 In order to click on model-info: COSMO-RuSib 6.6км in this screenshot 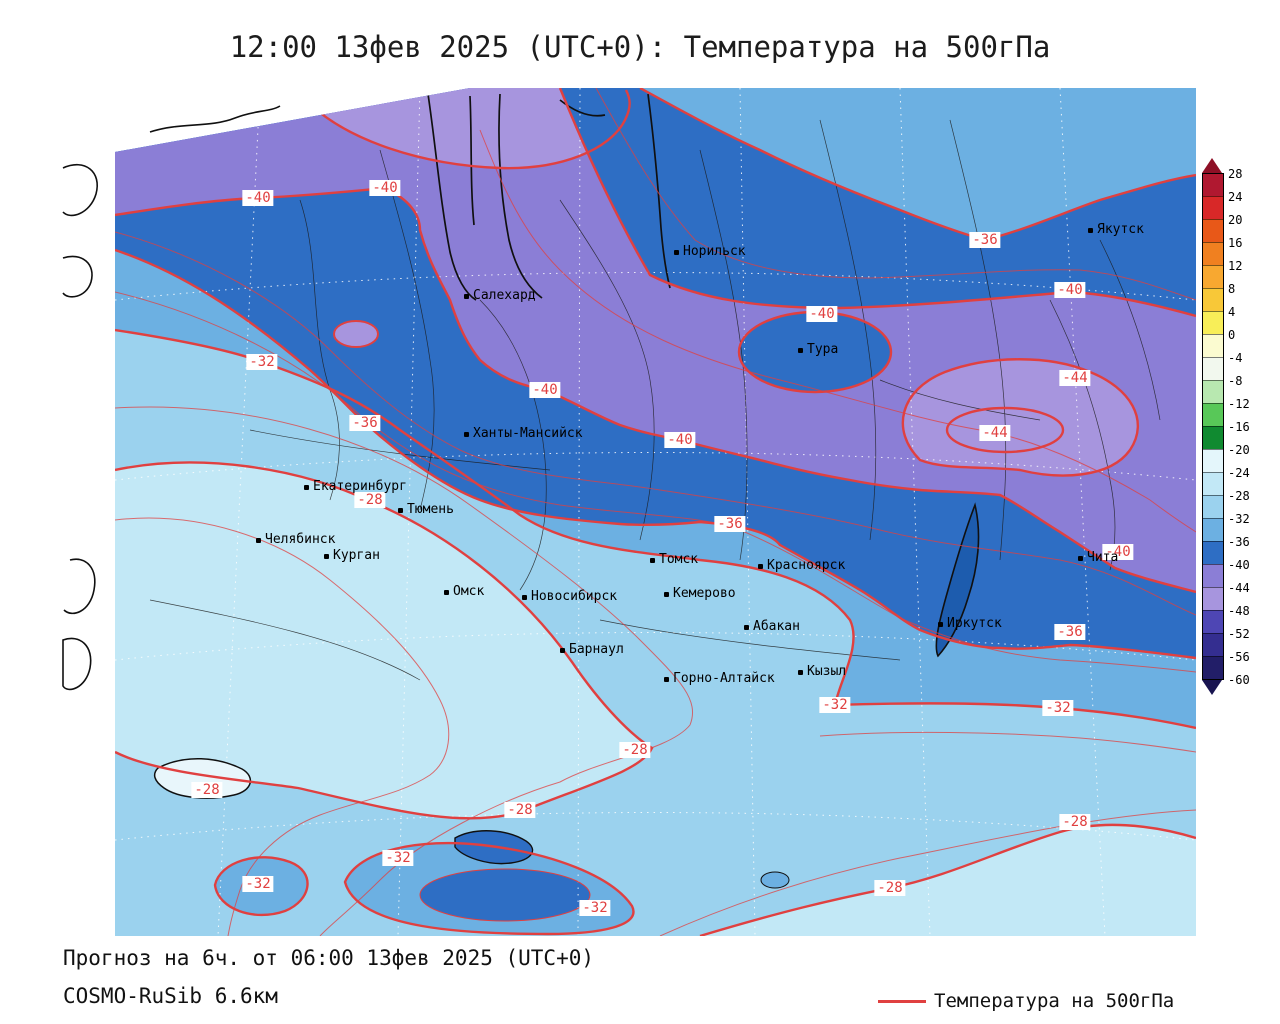, I will do `click(170, 996)`.